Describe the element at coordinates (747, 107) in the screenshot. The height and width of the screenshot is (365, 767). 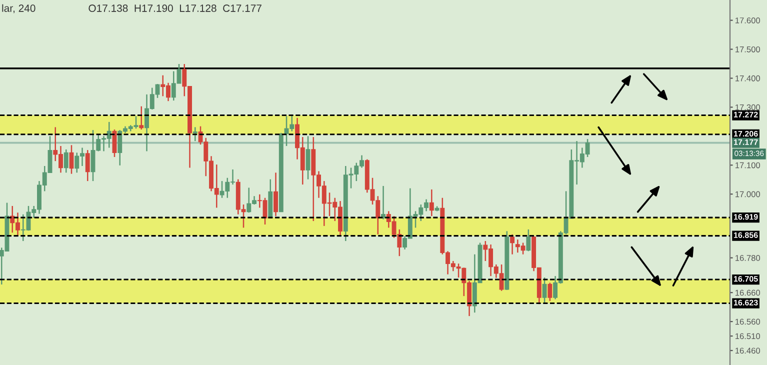
I see `y-tick-label: 17.300` at that location.